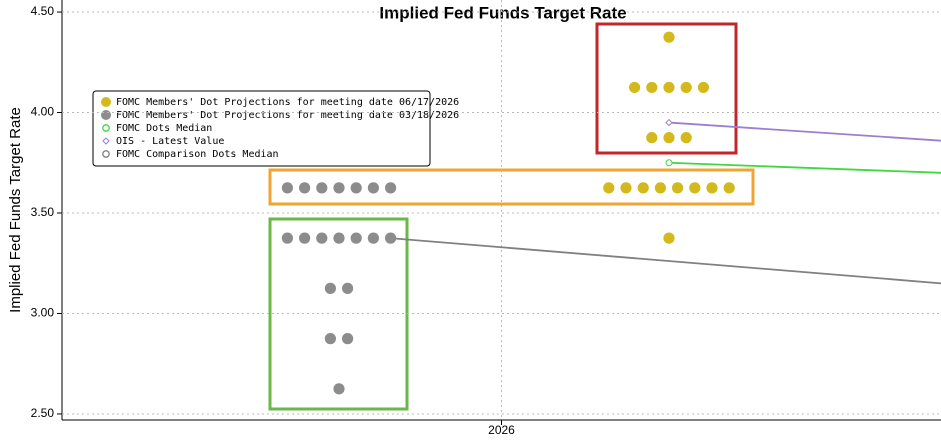 The height and width of the screenshot is (440, 941). What do you see at coordinates (15, 210) in the screenshot?
I see `y-axis-label: Implied Fed Funds Target Rate` at bounding box center [15, 210].